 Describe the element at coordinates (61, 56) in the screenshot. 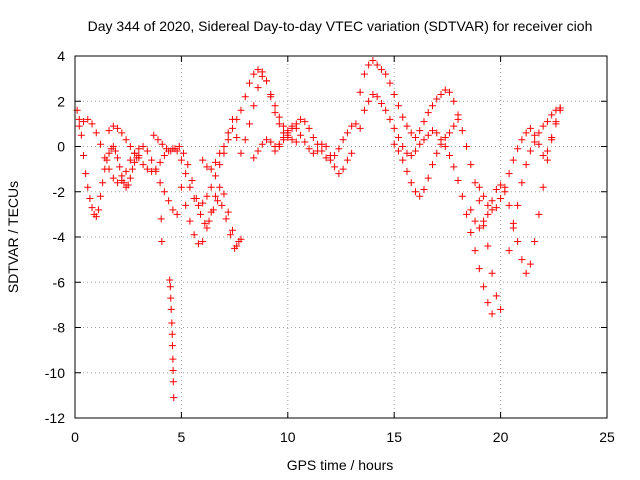

I see `y-tick-label: 4` at that location.